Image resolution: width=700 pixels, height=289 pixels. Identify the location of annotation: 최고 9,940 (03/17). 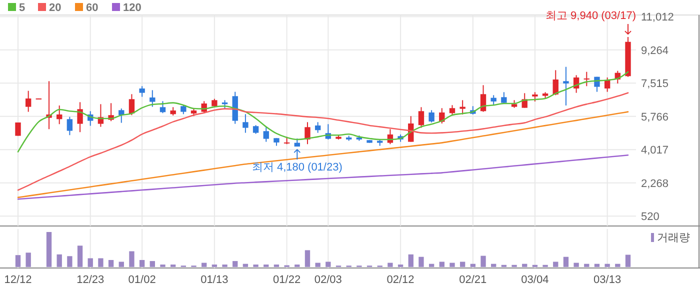
(591, 16).